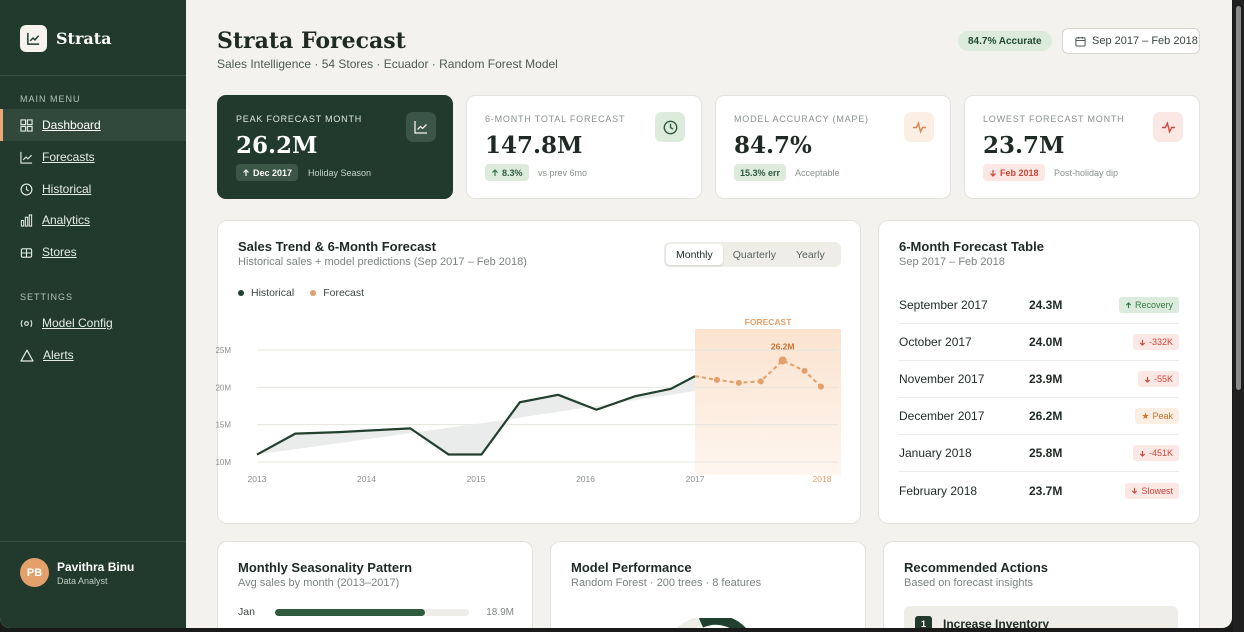 The image size is (1244, 632). I want to click on historical-area, so click(476, 415).